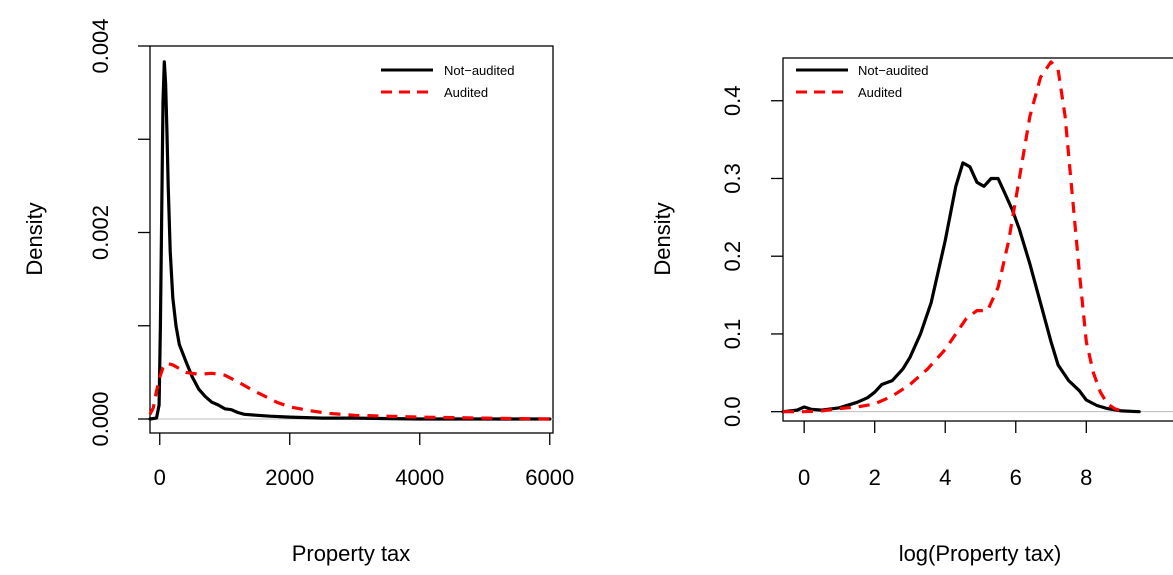 This screenshot has height=575, width=1173. What do you see at coordinates (732, 334) in the screenshot?
I see `right-y-tick-label: 0.1` at bounding box center [732, 334].